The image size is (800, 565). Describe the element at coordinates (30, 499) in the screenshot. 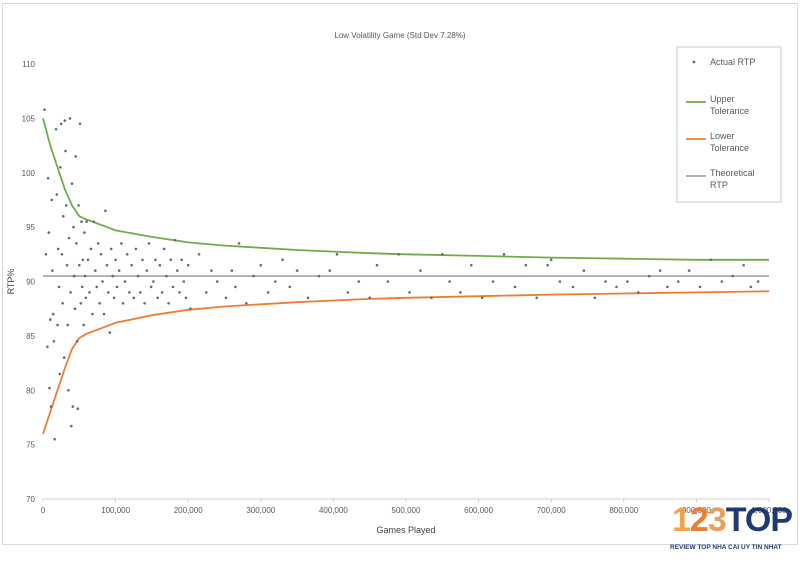

I see `y-tick-label: 70` at that location.